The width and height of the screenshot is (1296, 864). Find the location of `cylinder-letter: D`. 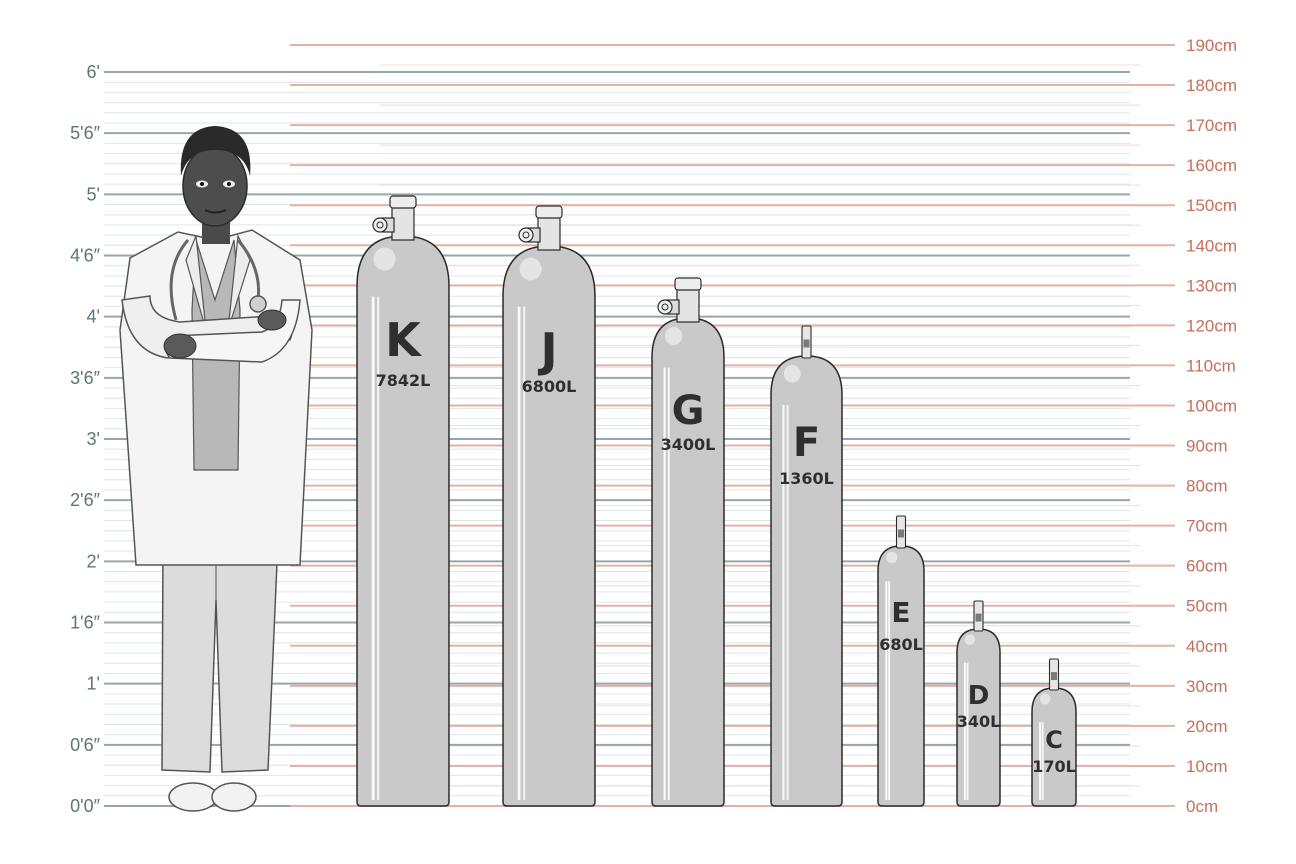

cylinder-letter: D is located at coordinates (979, 696).